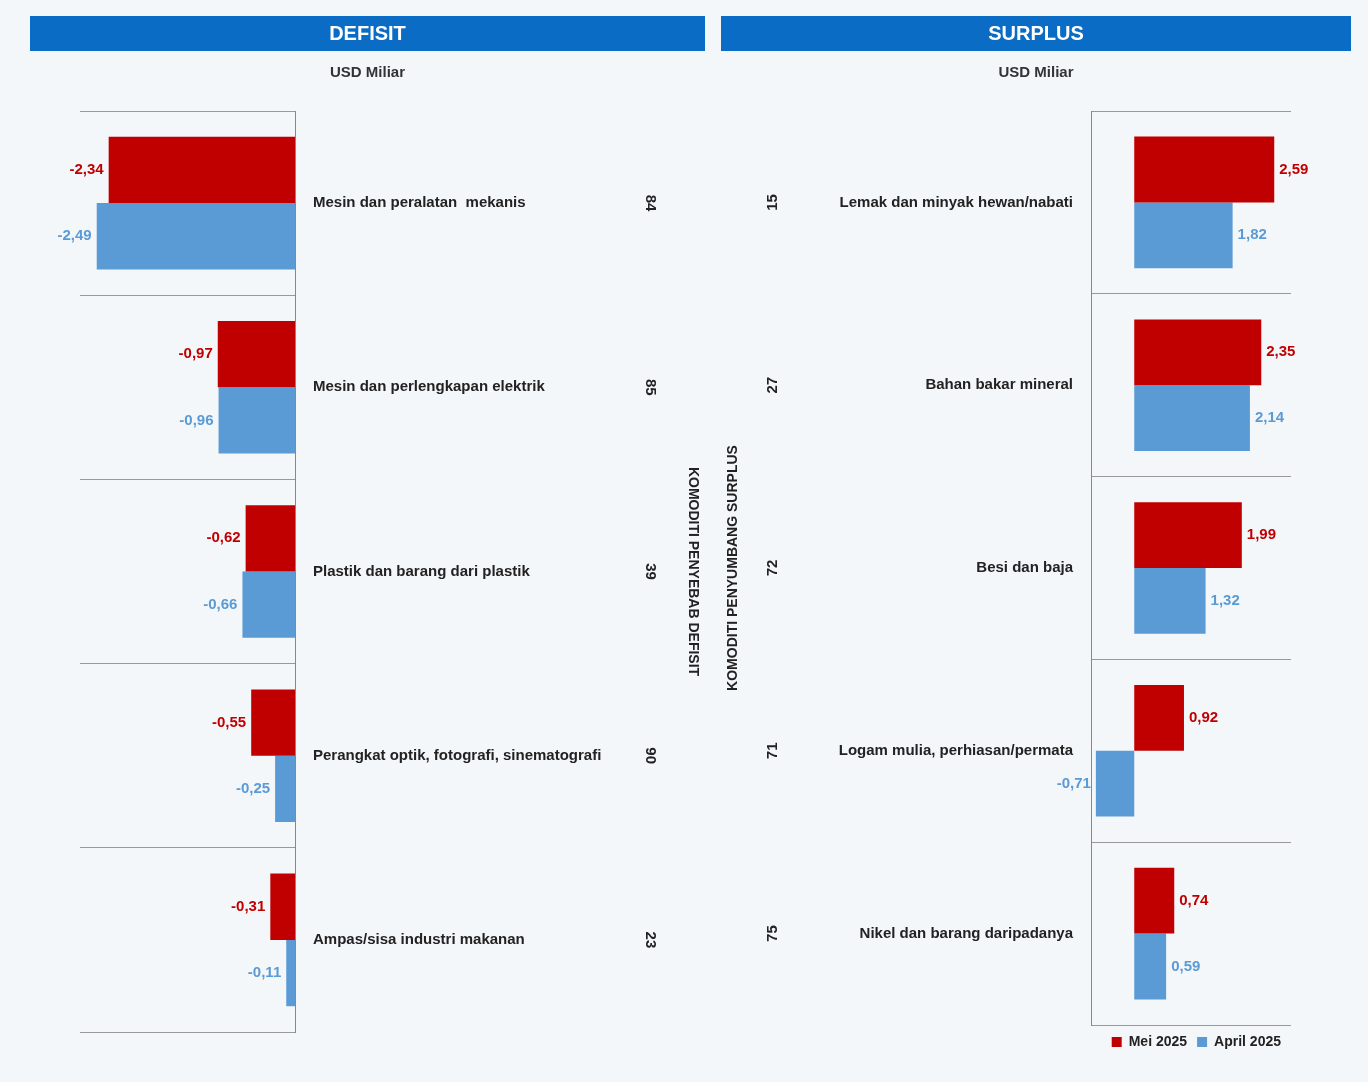 This screenshot has width=1368, height=1082. Describe the element at coordinates (1225, 600) in the screenshot. I see `data-label: 1,32` at that location.